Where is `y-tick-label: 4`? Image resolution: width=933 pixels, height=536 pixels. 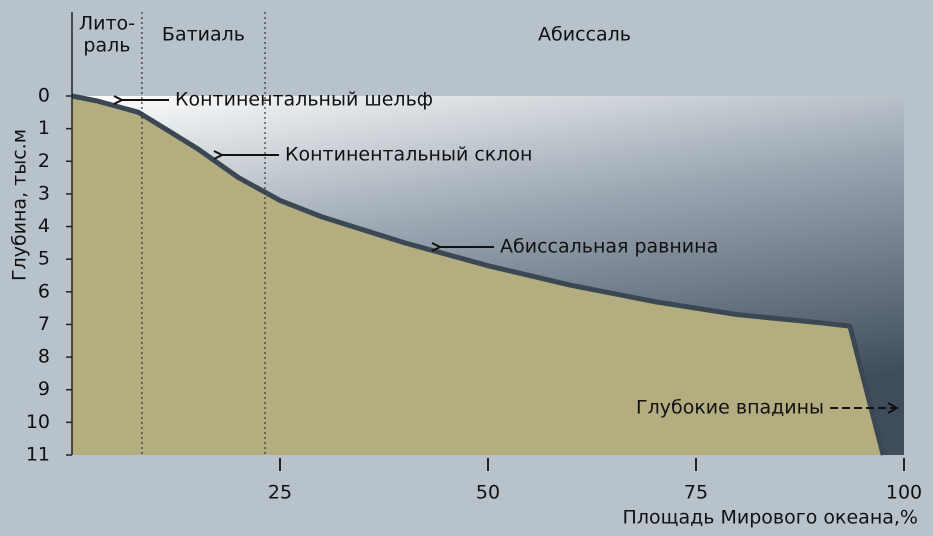 y-tick-label: 4 is located at coordinates (44, 226).